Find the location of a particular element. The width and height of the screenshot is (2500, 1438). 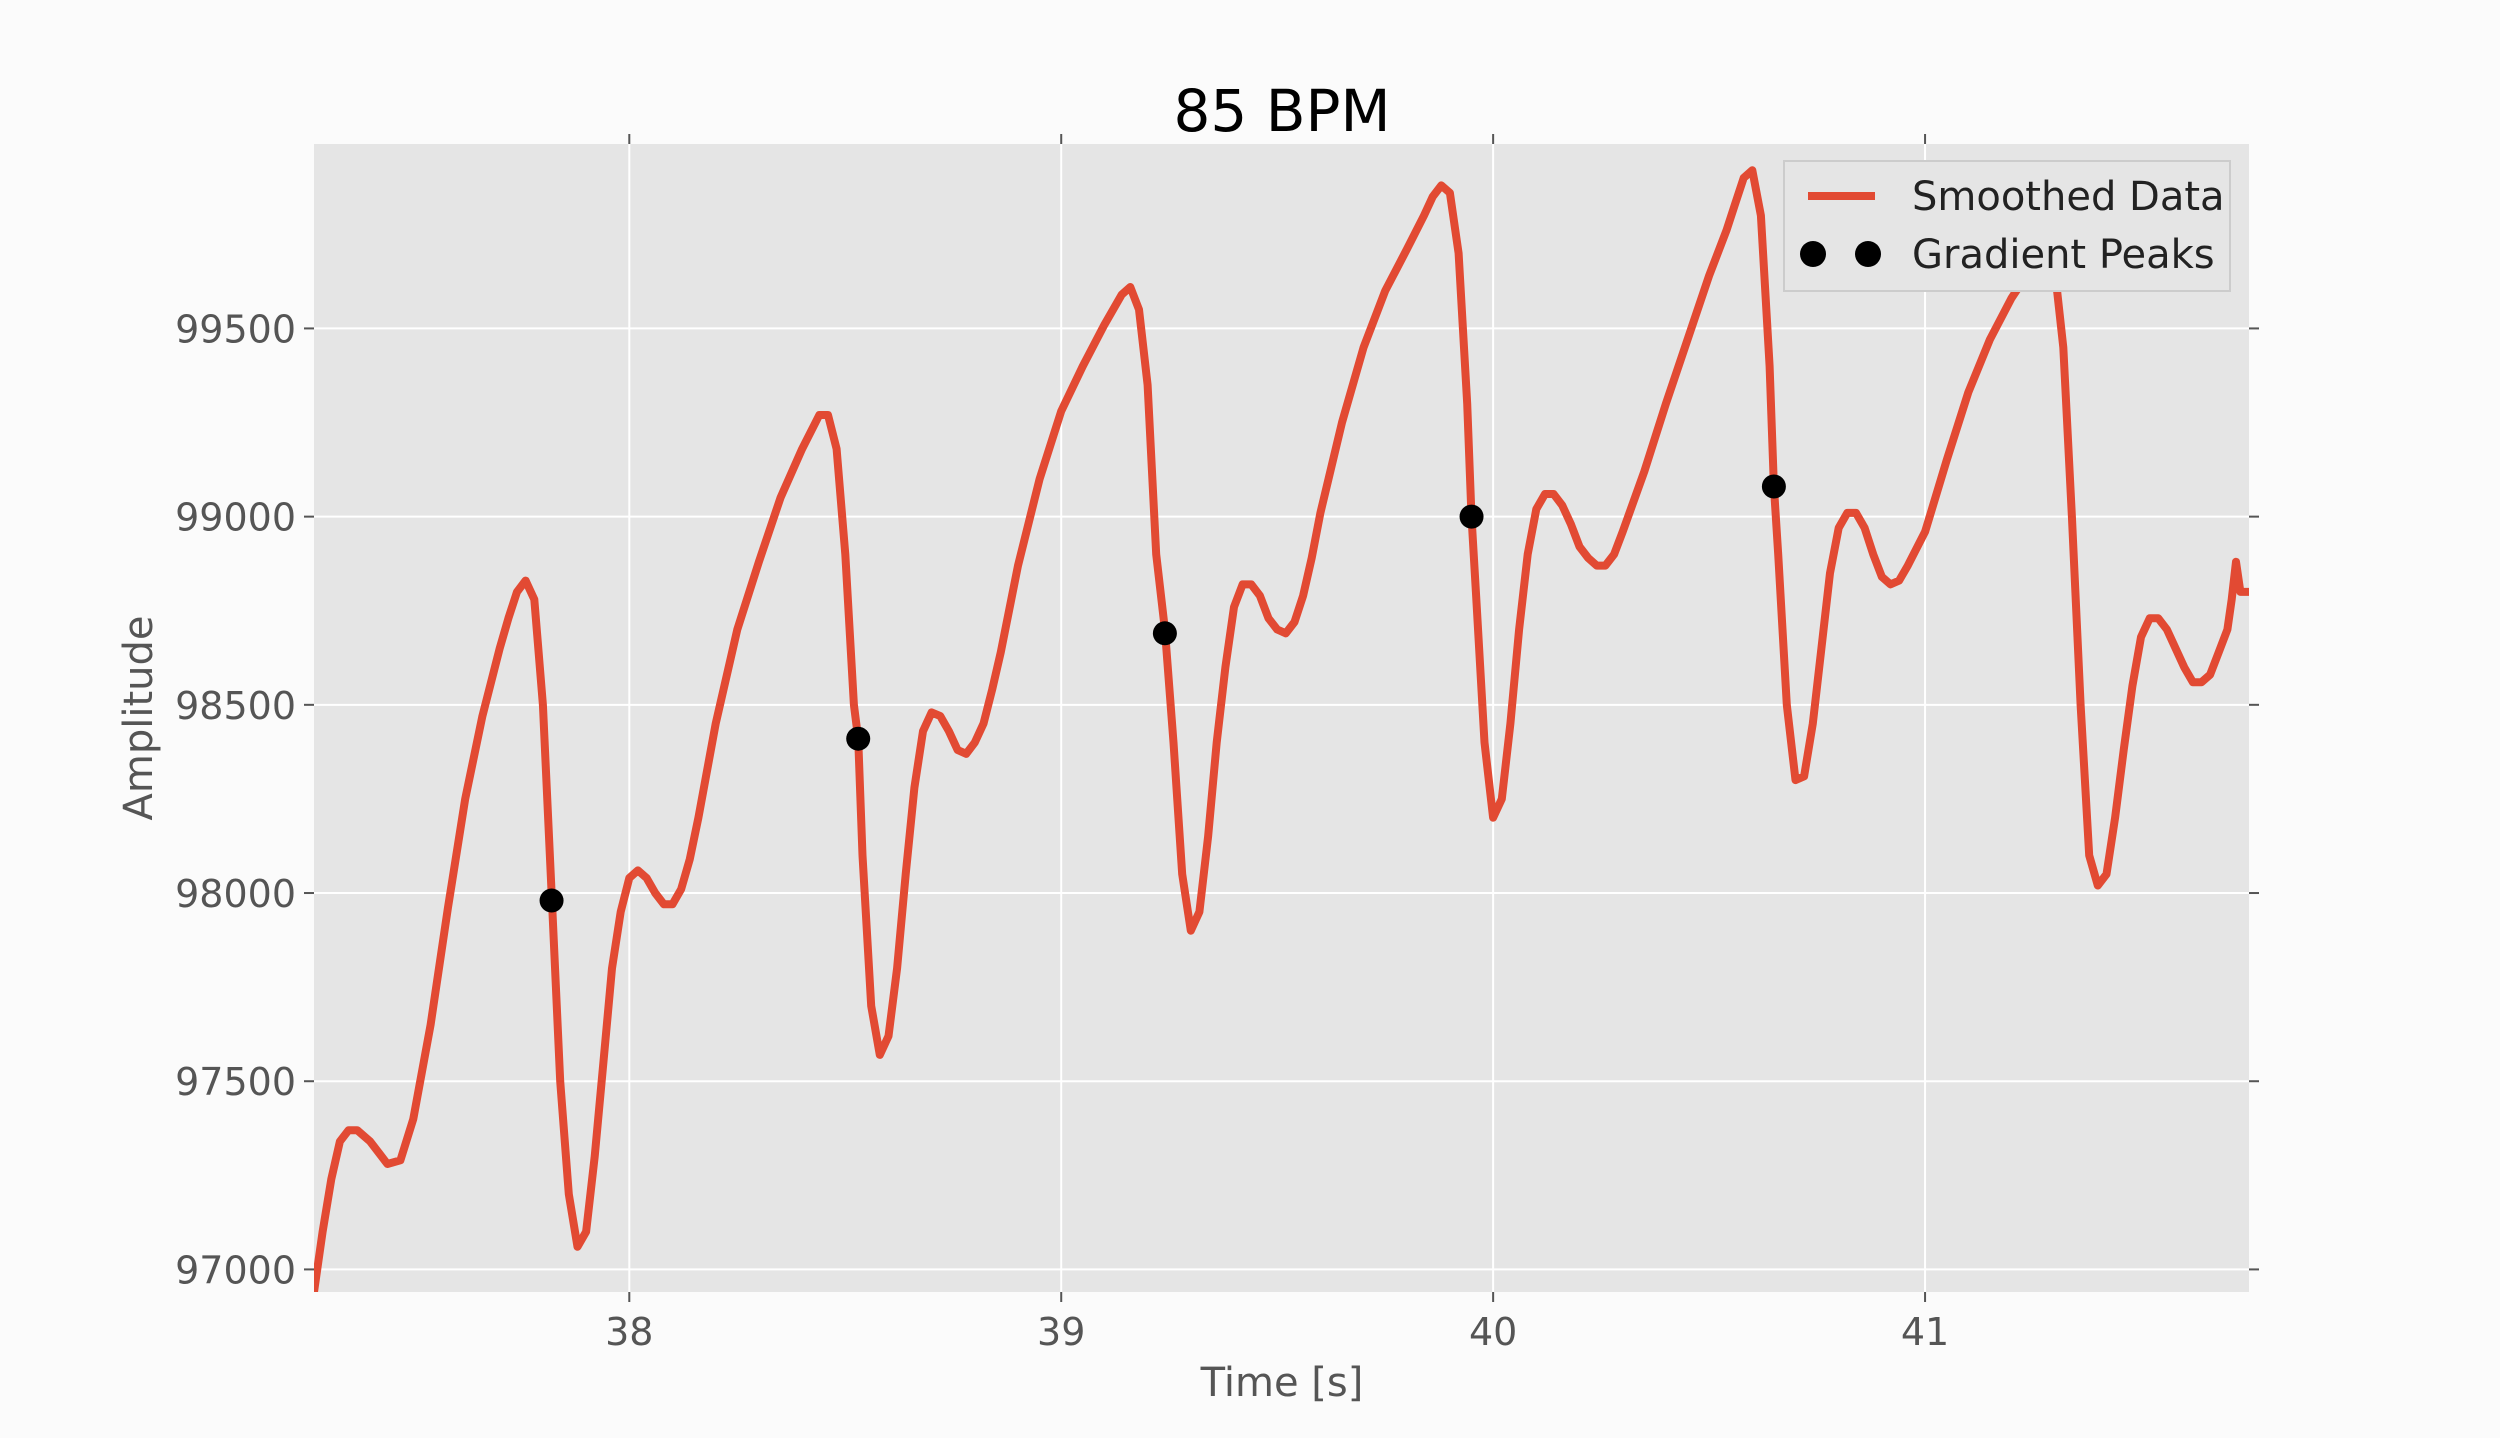

x-tick-label: 38 is located at coordinates (629, 1332).